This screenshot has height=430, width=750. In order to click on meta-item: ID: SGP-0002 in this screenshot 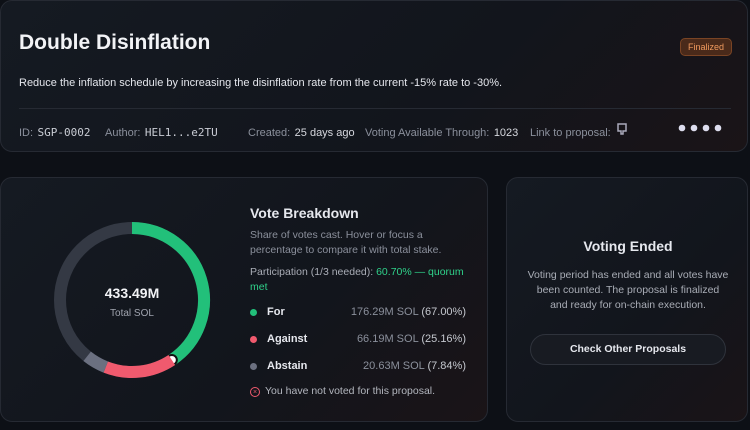, I will do `click(55, 132)`.